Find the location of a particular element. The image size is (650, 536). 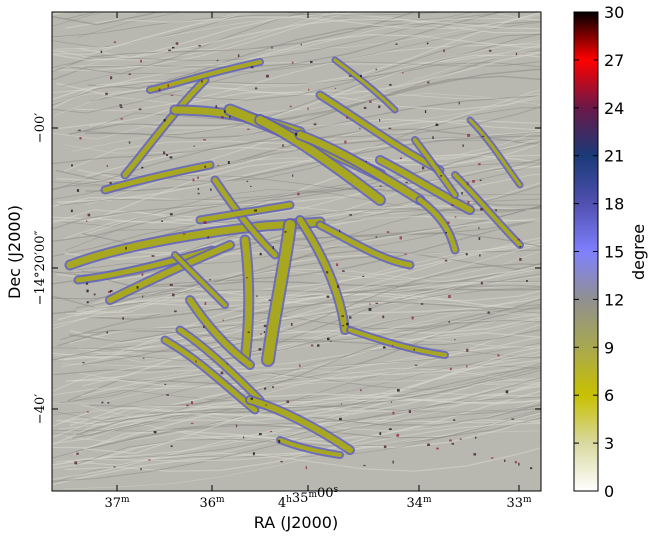

colorbar-ticks: 0 3 6 9 12 15 18 21 24 27 30 is located at coordinates (599, 252).